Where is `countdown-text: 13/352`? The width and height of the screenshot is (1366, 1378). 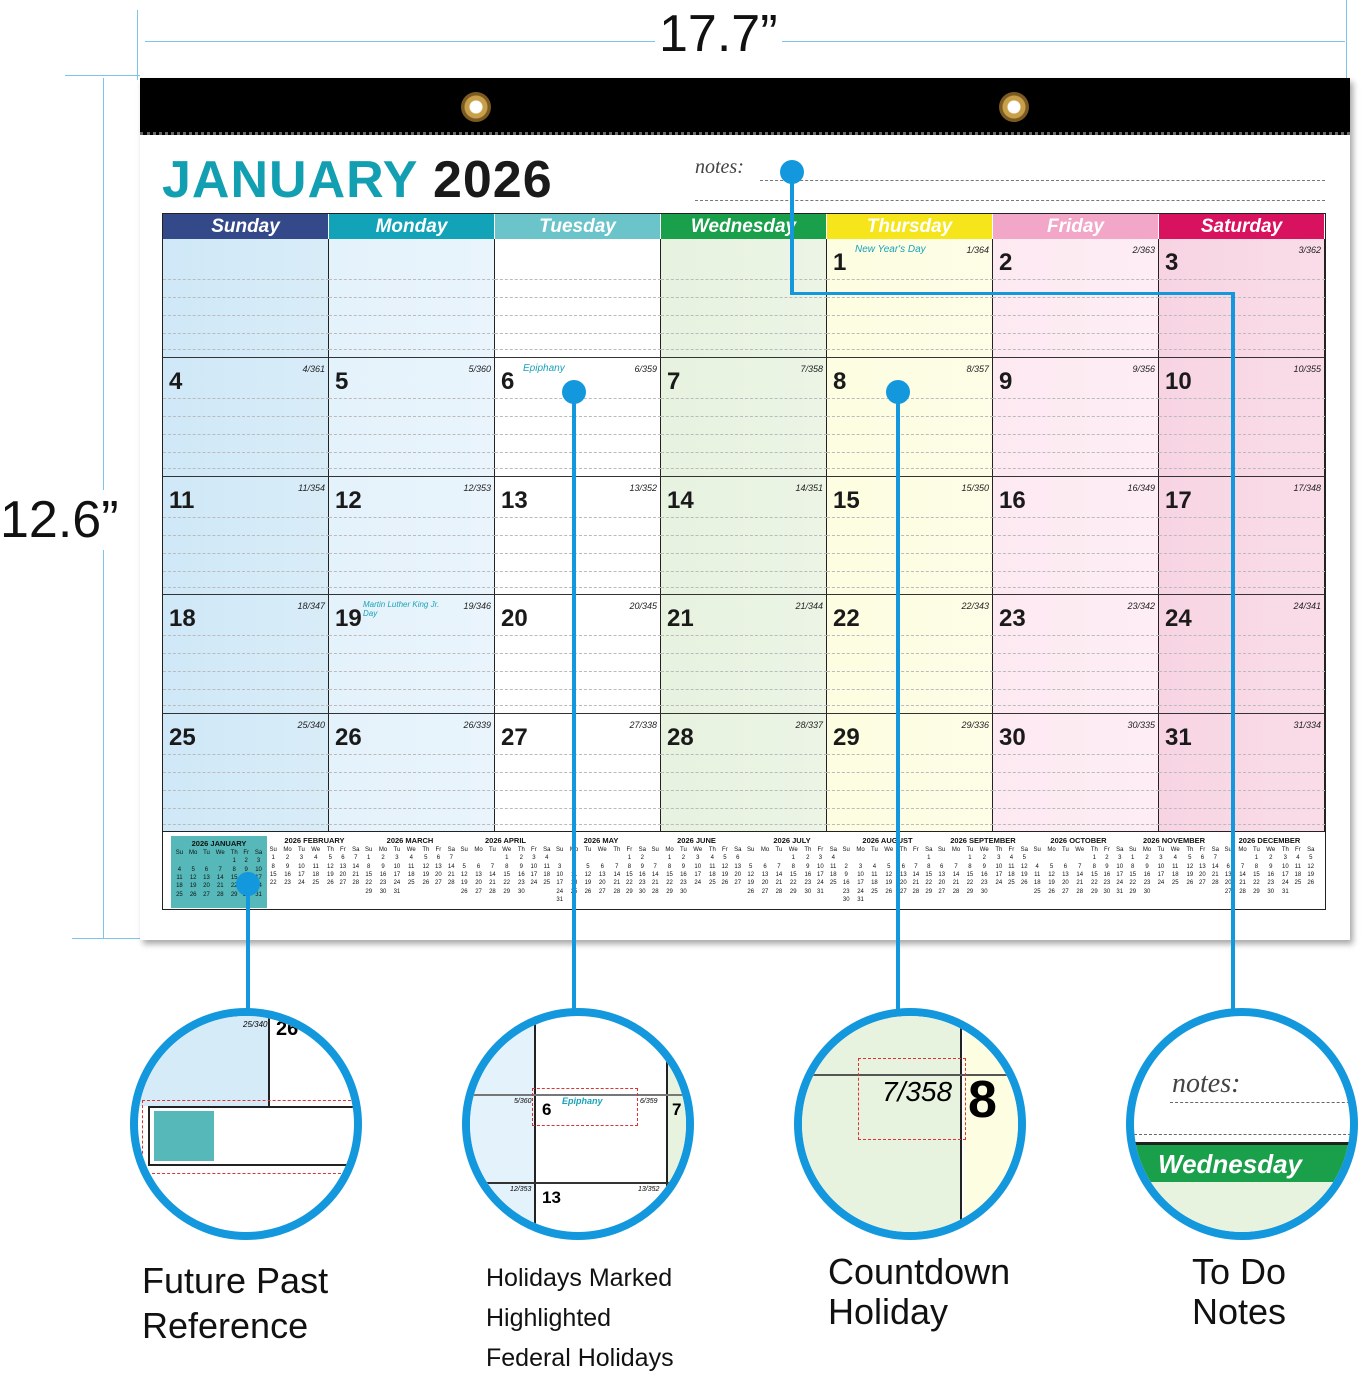
countdown-text: 13/352 is located at coordinates (643, 487).